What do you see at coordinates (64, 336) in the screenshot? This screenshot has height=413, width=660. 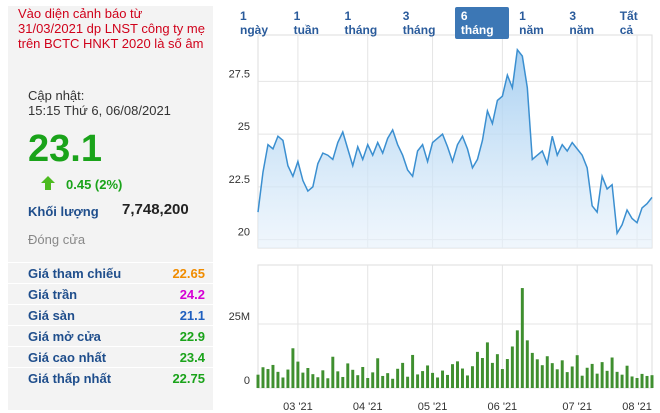 I see `row-label: Giá mở cửa` at bounding box center [64, 336].